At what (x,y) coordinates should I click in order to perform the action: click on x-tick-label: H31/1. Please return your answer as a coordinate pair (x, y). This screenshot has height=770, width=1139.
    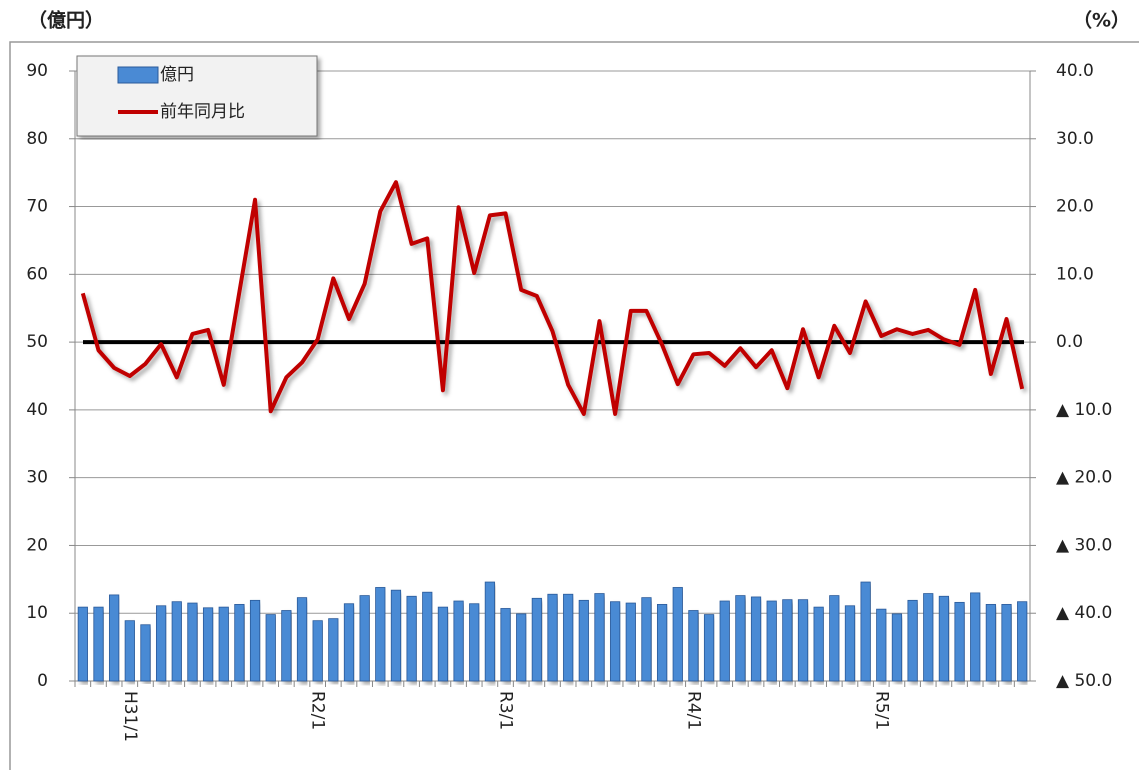
    Looking at the image, I should click on (130, 716).